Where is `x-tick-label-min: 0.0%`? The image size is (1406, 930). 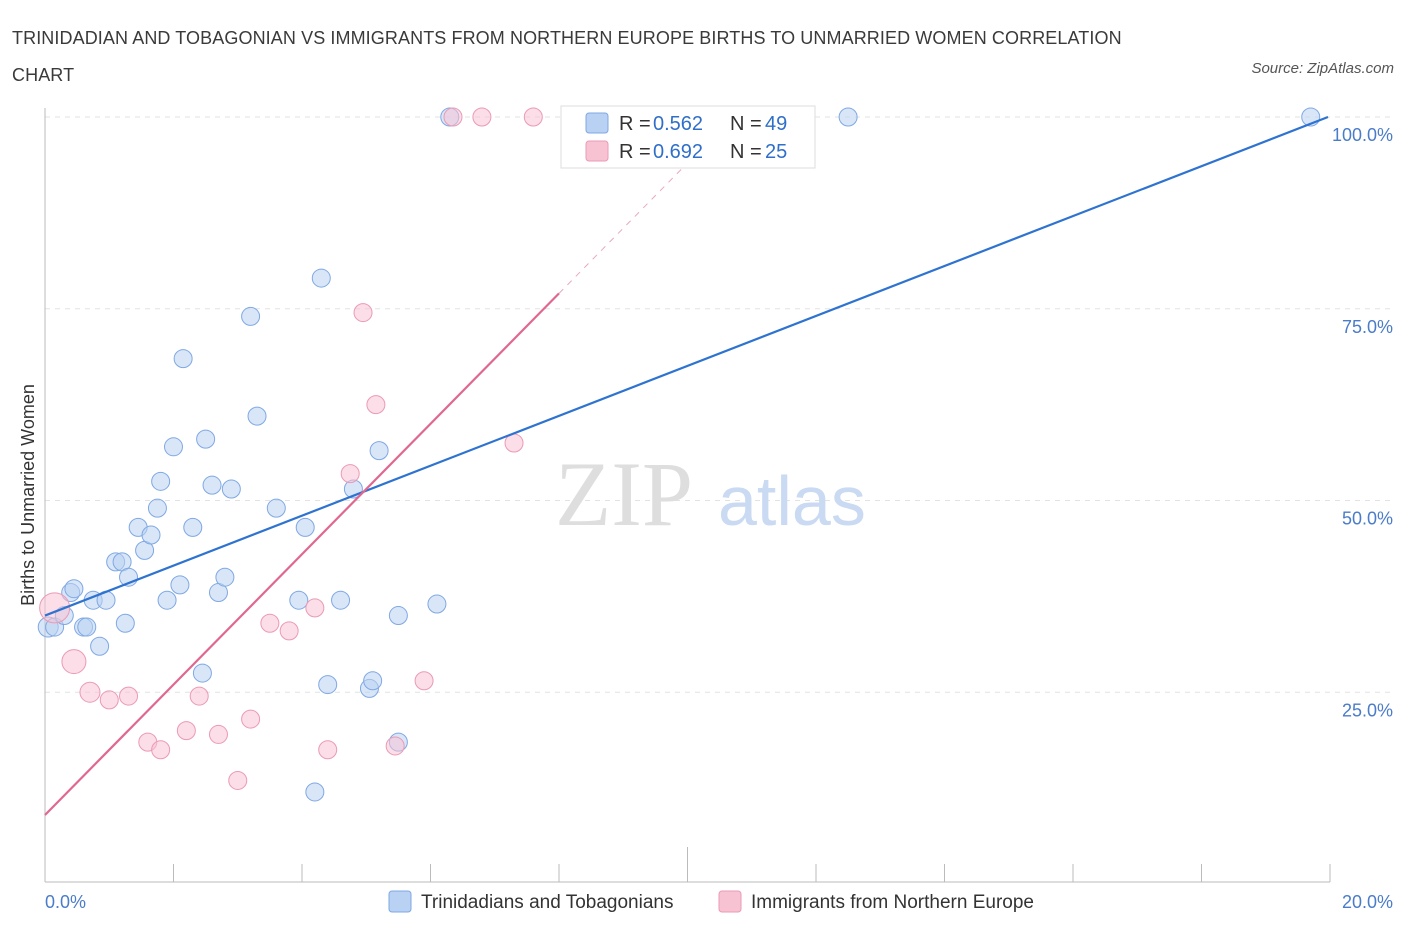 x-tick-label-min: 0.0% is located at coordinates (65, 902).